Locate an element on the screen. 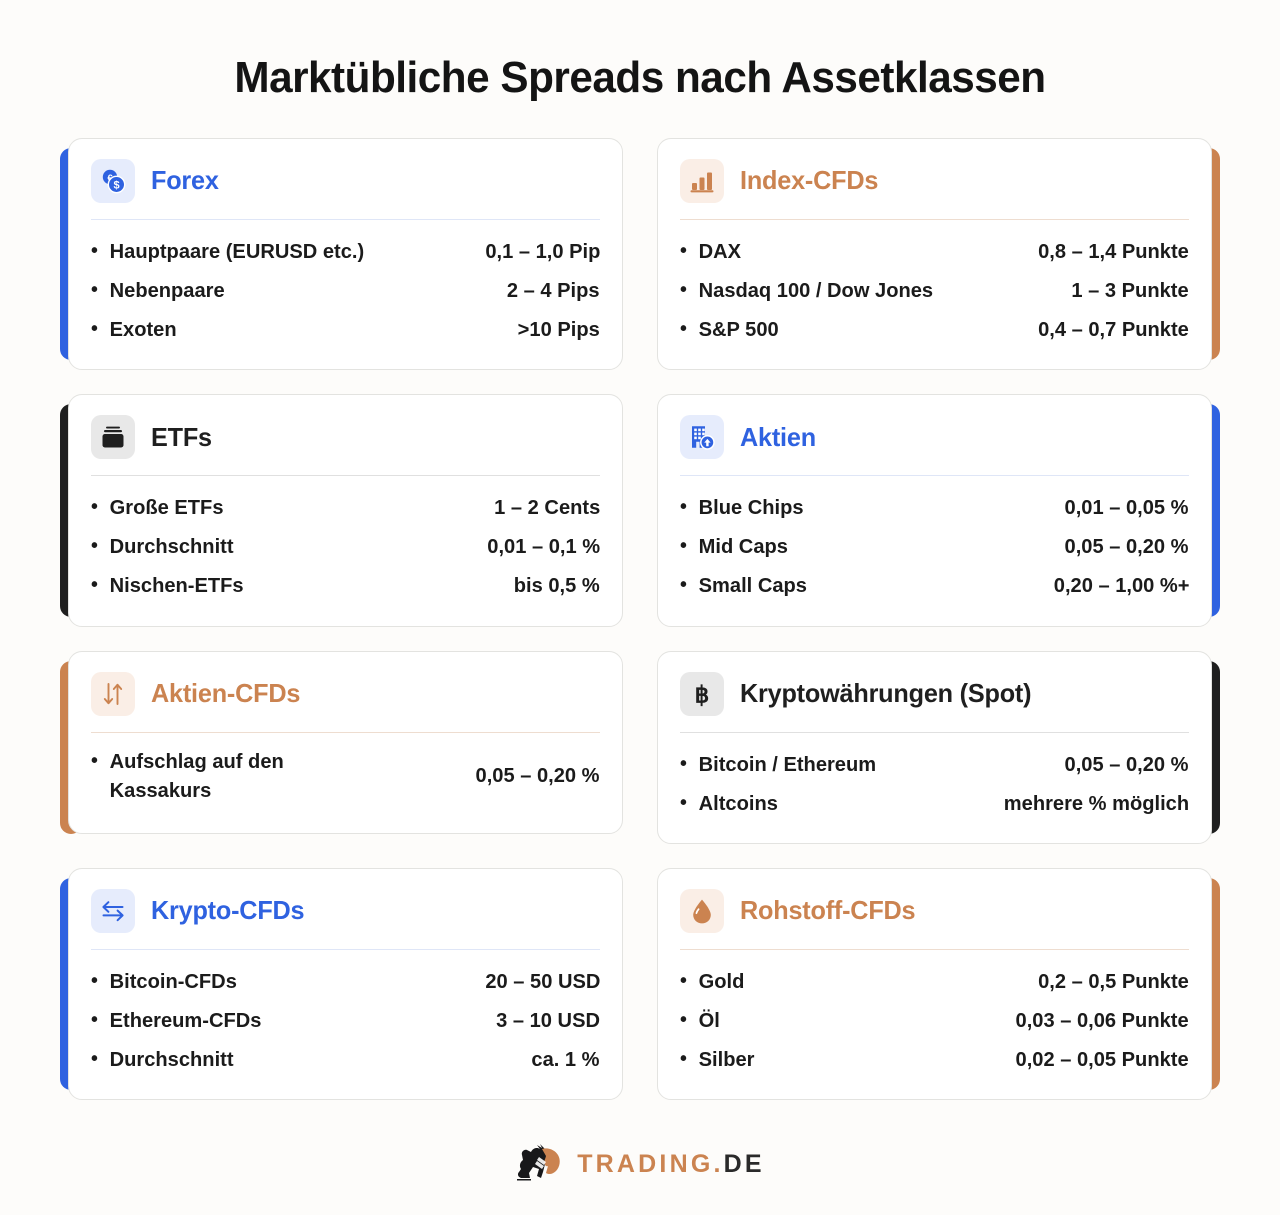 This screenshot has width=1280, height=1215. spread-row-label-wrap: • Blue Chips is located at coordinates (742, 507).